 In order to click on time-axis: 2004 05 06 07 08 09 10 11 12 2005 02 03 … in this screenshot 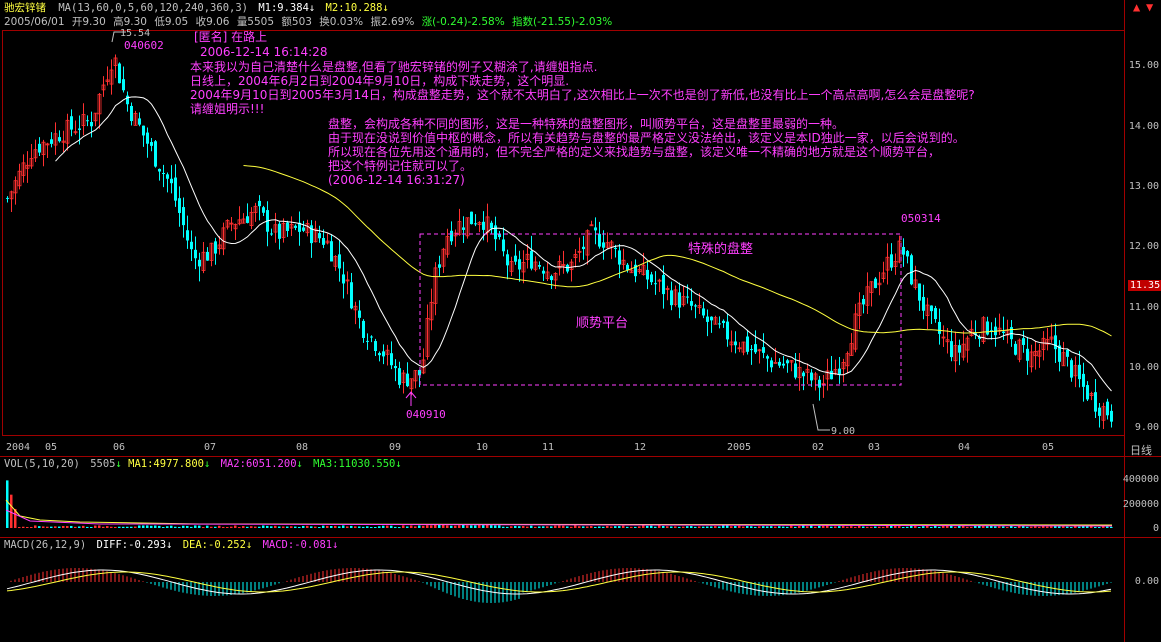, I will do `click(563, 448)`.